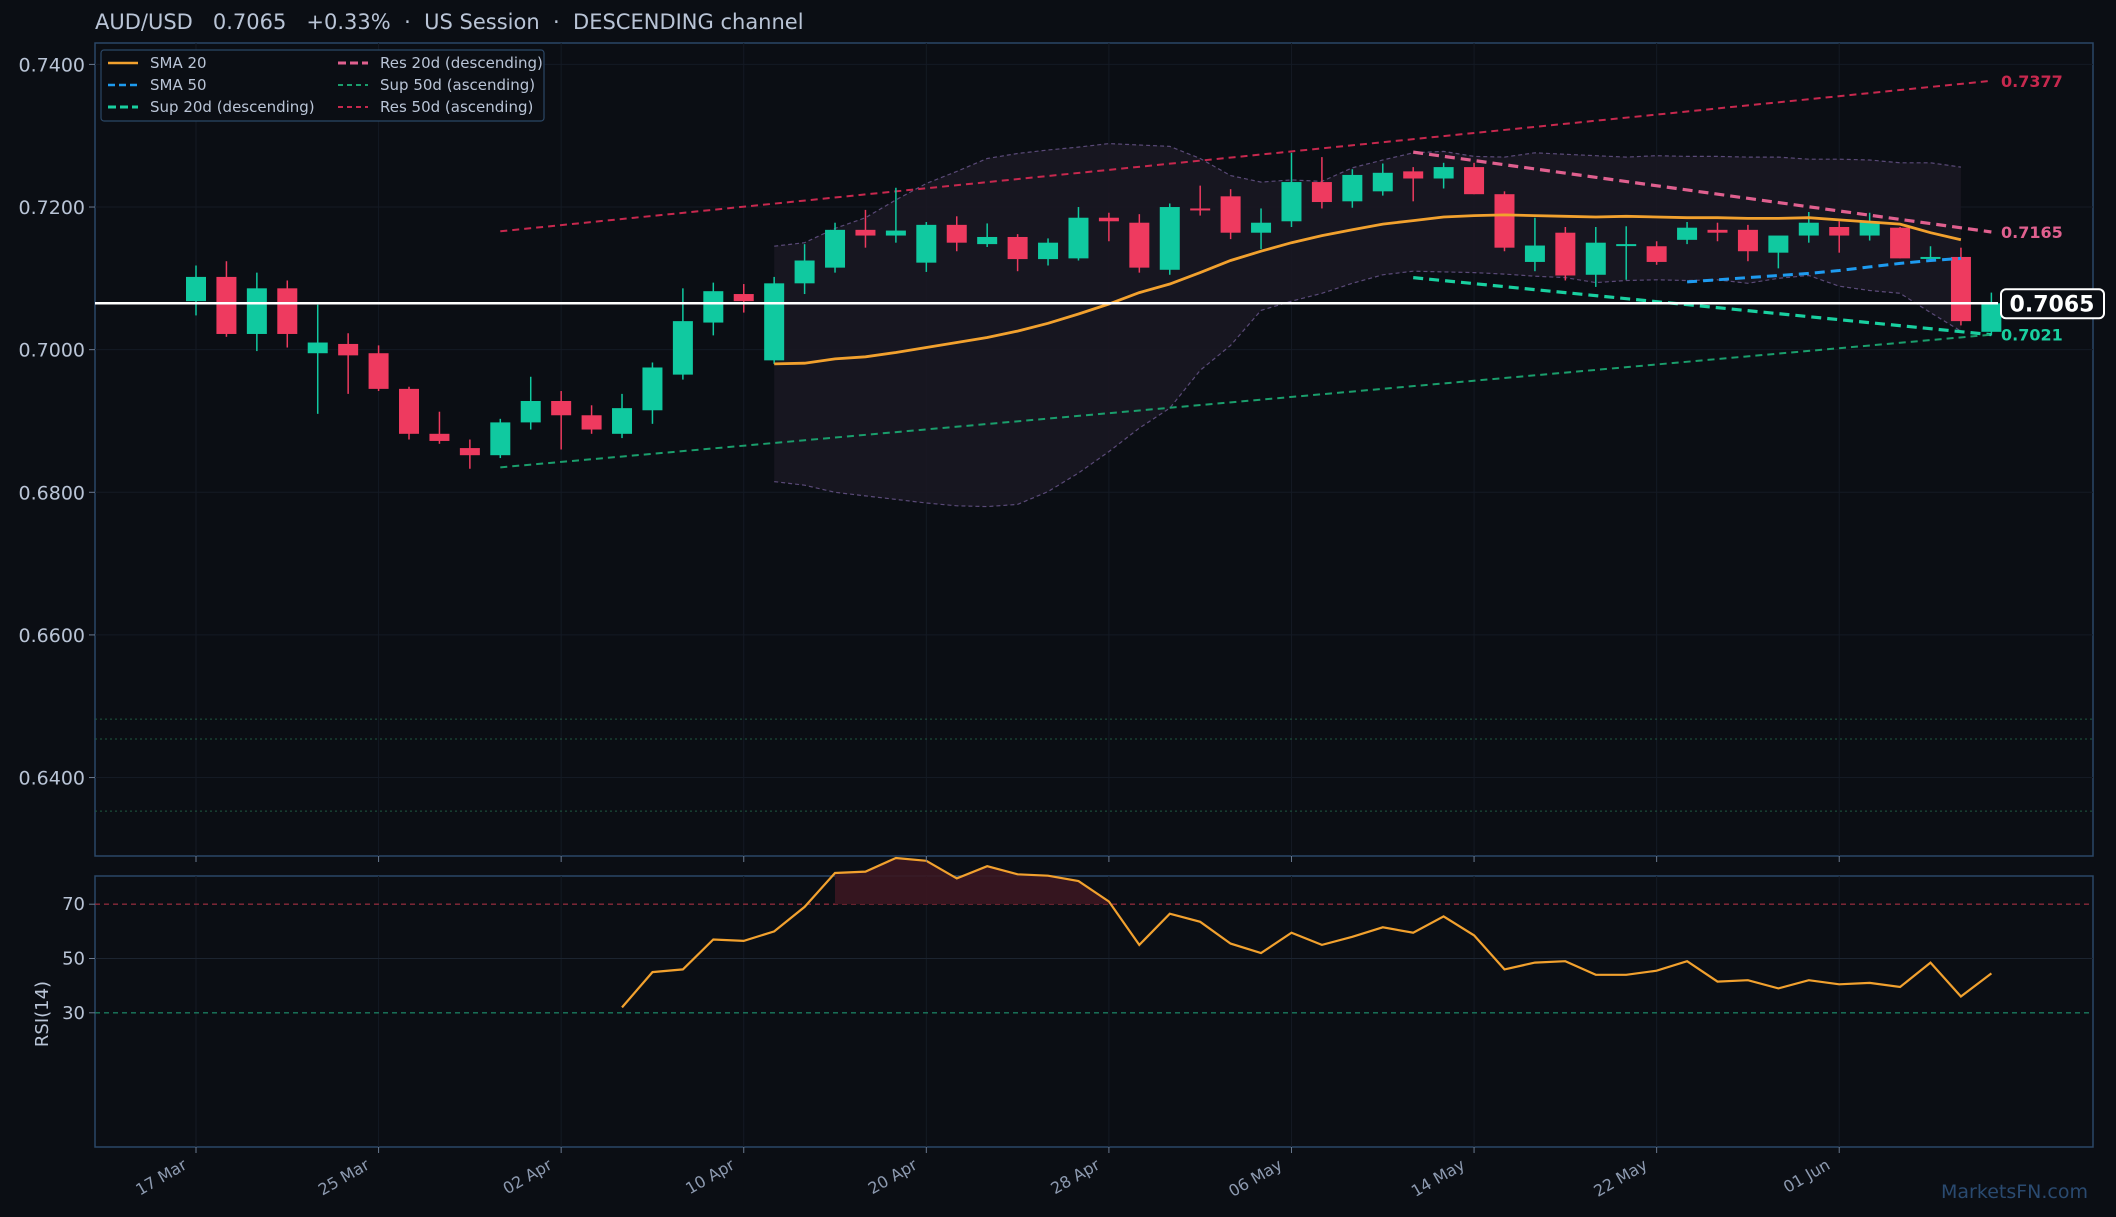  What do you see at coordinates (456, 107) in the screenshot?
I see `legend-label: Res 50d (ascending)` at bounding box center [456, 107].